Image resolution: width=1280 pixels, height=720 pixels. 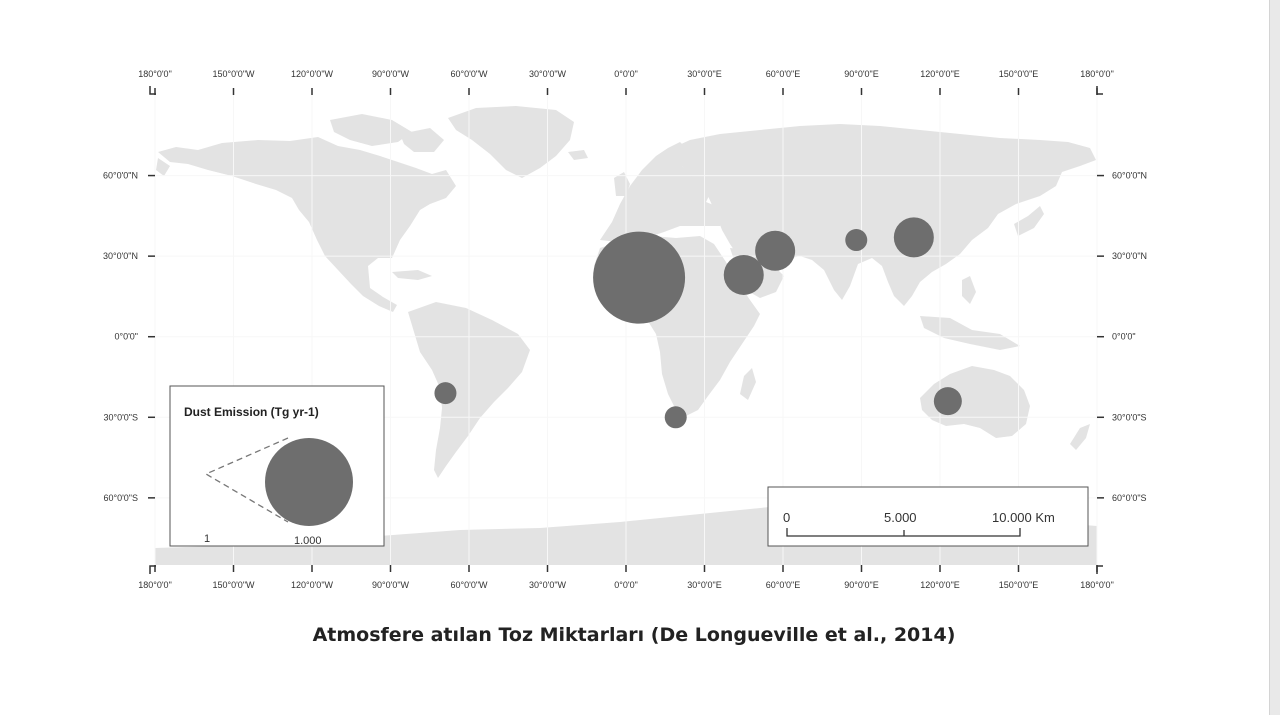 What do you see at coordinates (665, 192) in the screenshot?
I see `europe-landmass` at bounding box center [665, 192].